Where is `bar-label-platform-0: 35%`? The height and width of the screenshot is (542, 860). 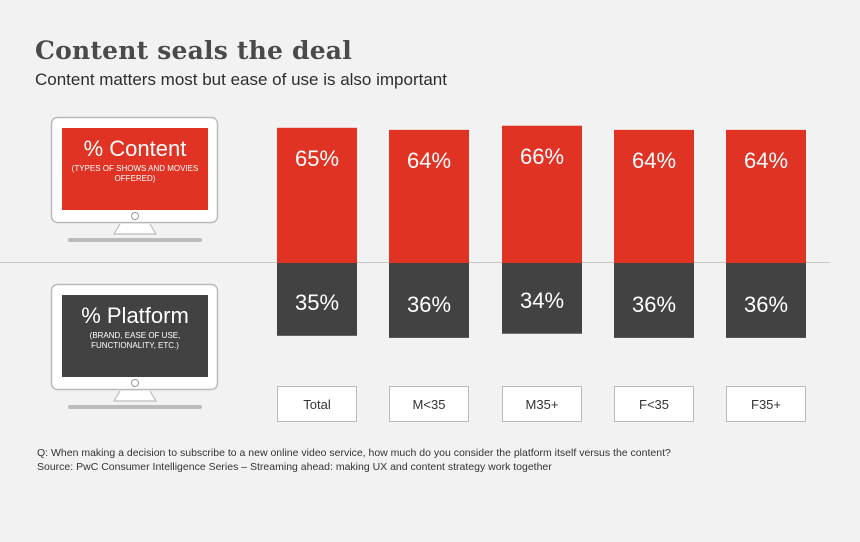 bar-label-platform-0: 35% is located at coordinates (317, 302).